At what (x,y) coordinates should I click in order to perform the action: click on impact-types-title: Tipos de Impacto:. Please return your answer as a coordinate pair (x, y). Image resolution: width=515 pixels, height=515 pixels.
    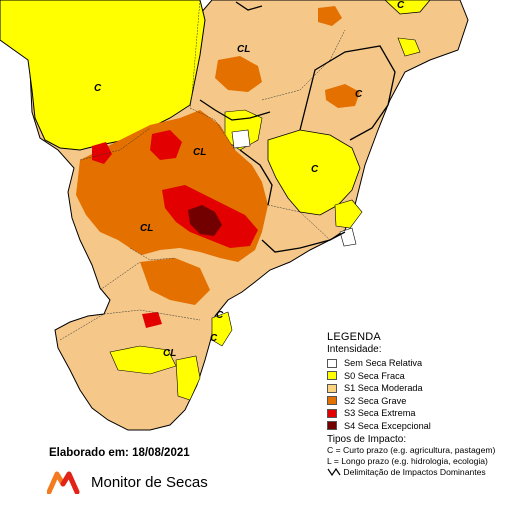
    Looking at the image, I should click on (367, 440).